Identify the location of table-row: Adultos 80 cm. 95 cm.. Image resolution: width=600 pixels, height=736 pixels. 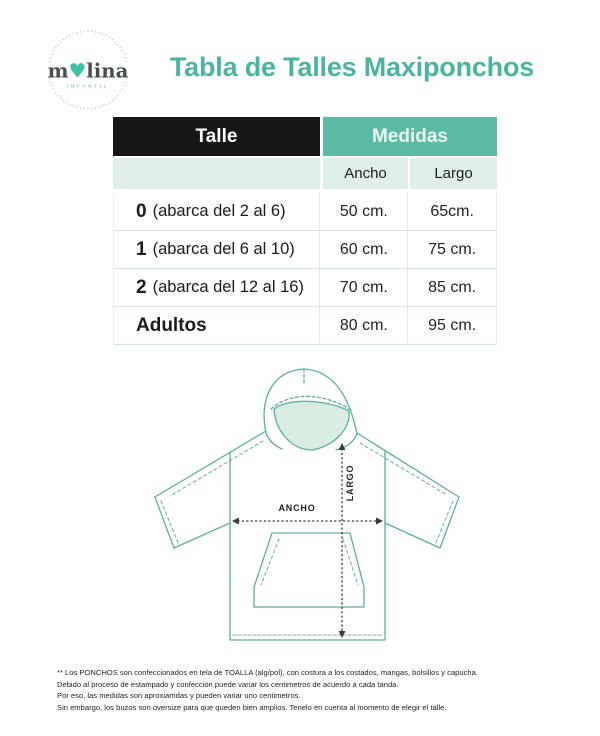
(305, 326).